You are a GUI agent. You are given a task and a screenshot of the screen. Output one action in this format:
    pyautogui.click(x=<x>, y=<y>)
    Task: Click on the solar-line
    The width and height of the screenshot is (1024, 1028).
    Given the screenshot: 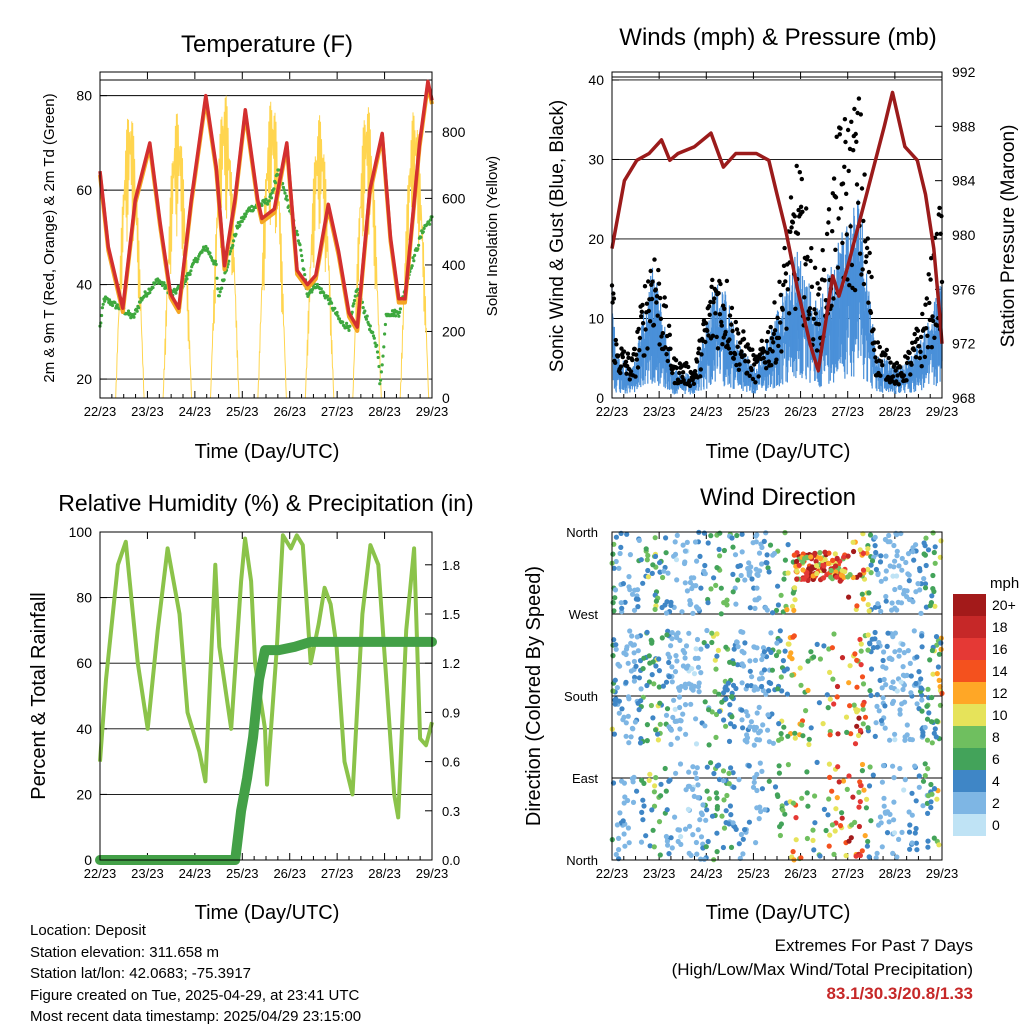 What is the action you would take?
    pyautogui.click(x=272, y=250)
    